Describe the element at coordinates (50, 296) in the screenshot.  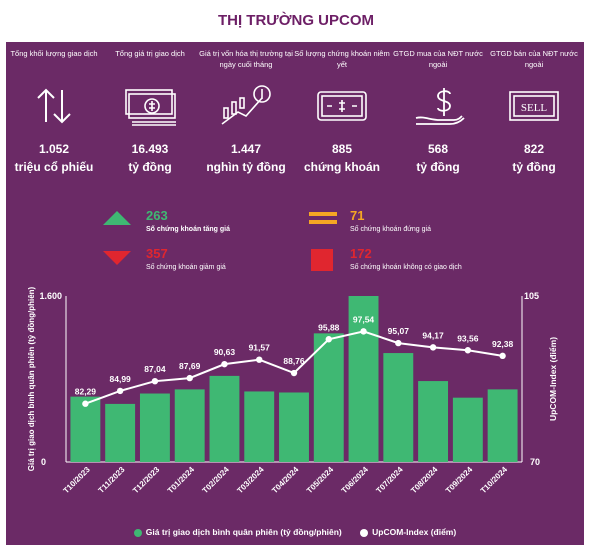
I see `y-tick-label: 1.600` at that location.